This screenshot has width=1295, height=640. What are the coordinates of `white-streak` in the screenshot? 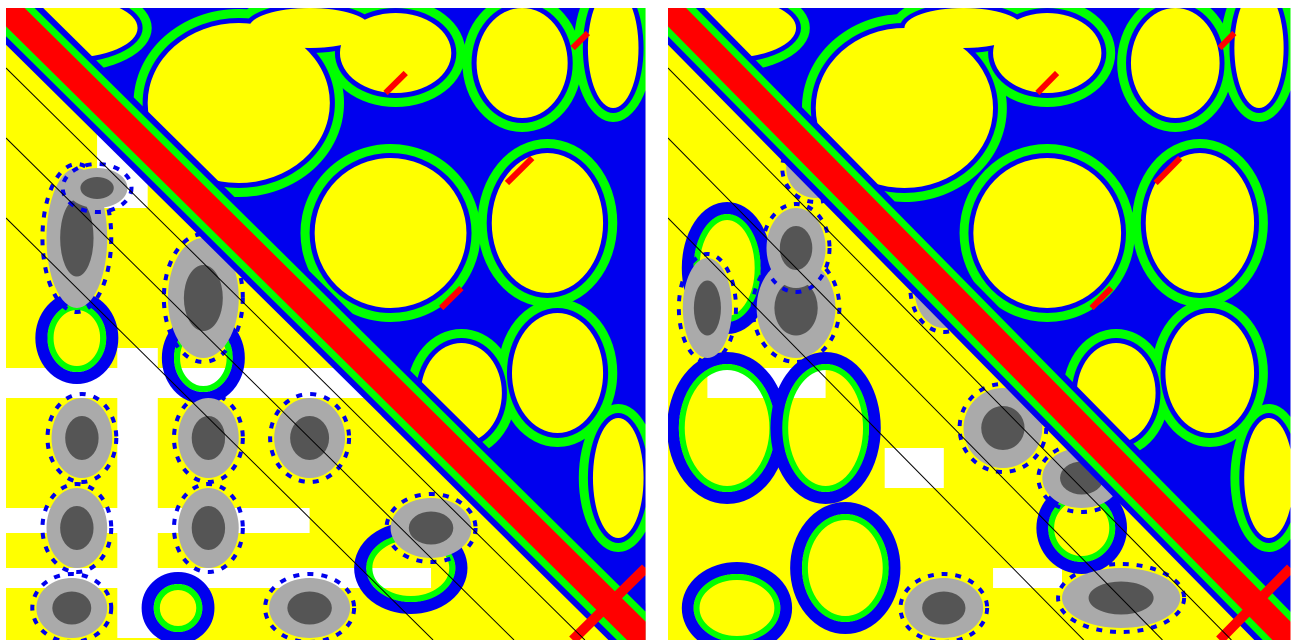 It's located at (1027, 578).